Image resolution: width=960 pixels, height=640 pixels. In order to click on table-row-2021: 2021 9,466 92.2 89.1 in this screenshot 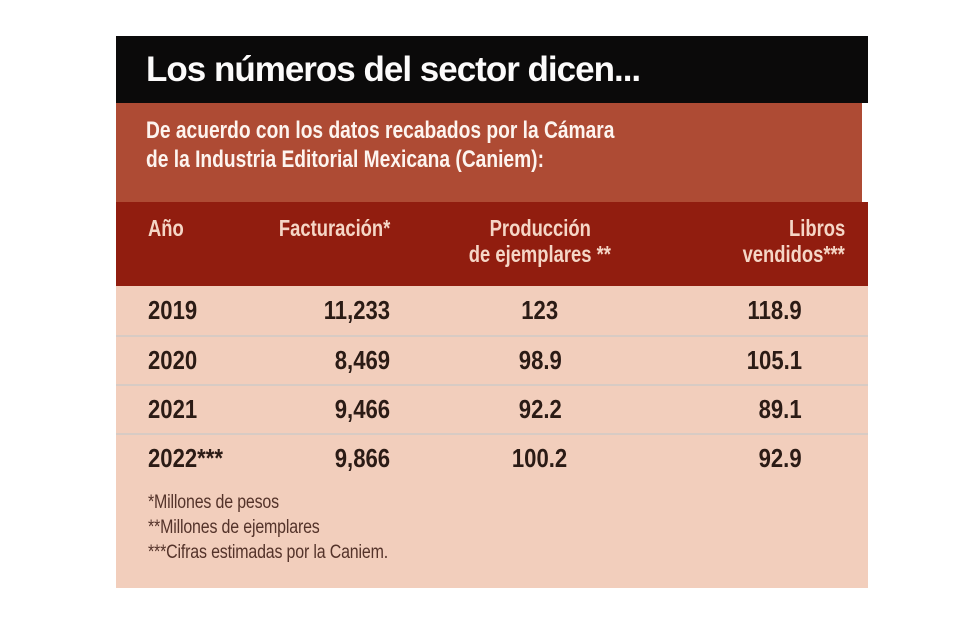, I will do `click(492, 408)`.